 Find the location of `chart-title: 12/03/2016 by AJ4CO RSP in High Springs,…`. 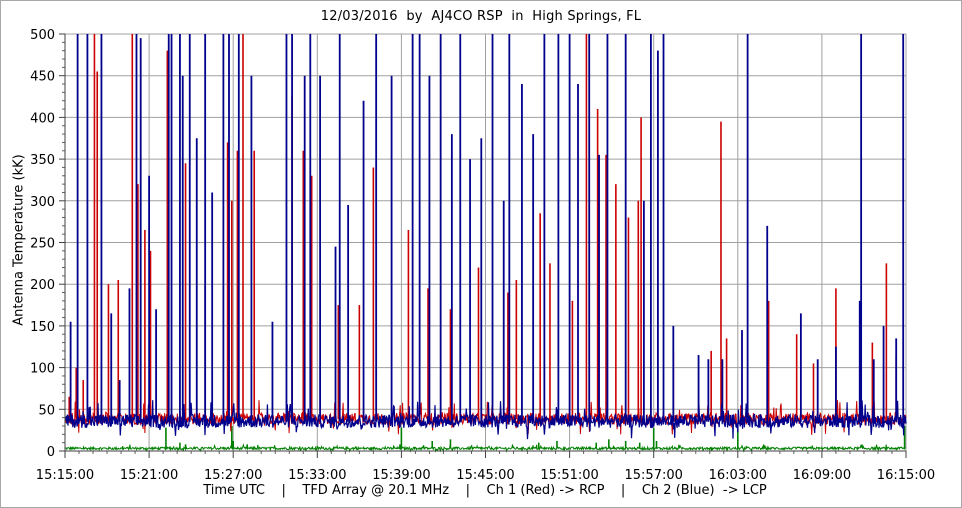

chart-title: 12/03/2016 by AJ4CO RSP in High Springs,… is located at coordinates (481, 16).